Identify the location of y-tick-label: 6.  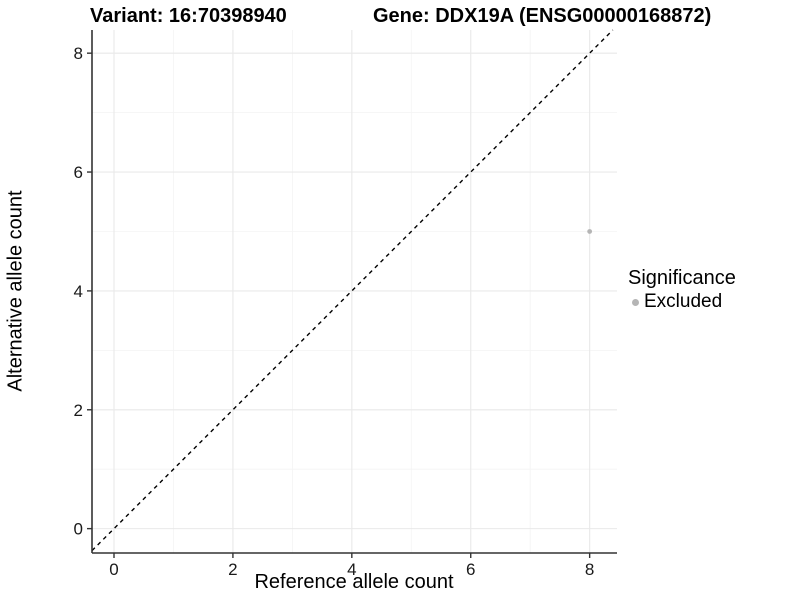
(78, 172).